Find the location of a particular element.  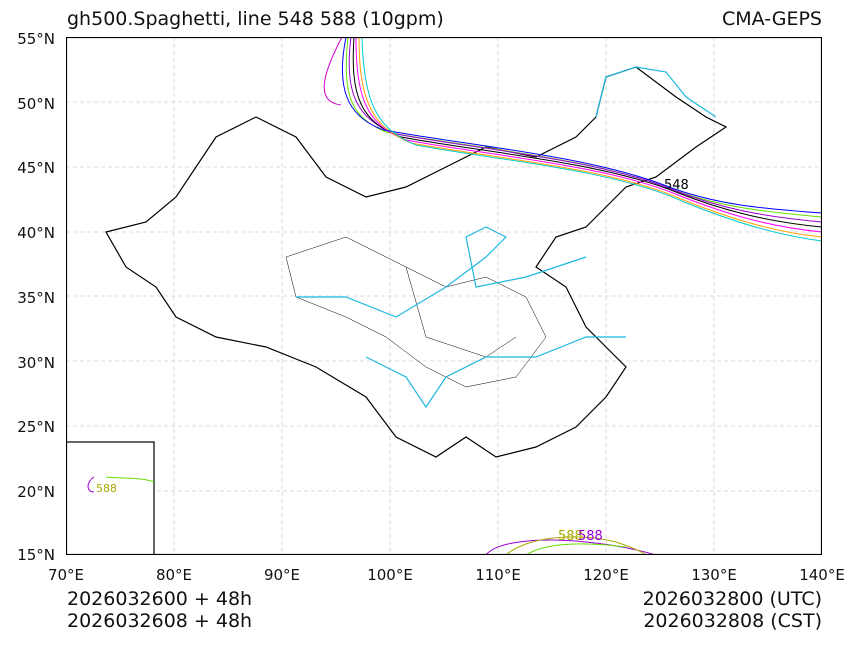

y-tick: 25°N is located at coordinates (36, 427).